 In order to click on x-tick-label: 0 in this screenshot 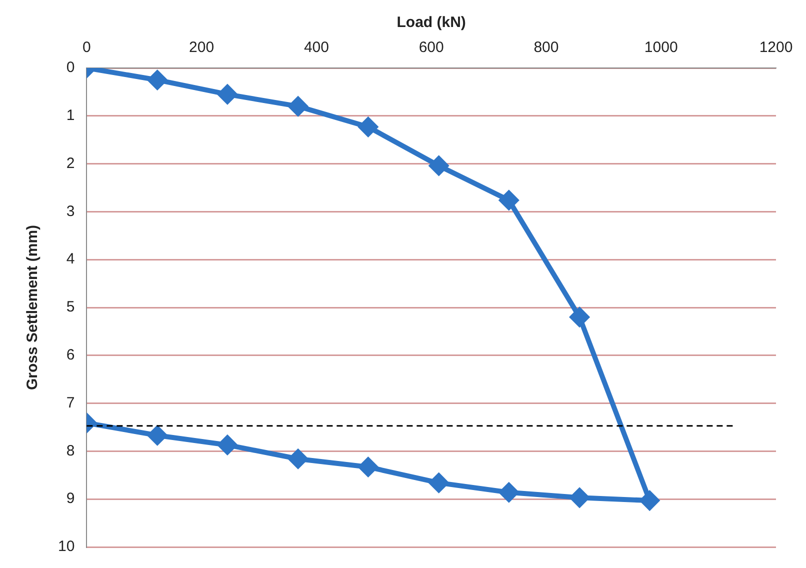, I will do `click(86, 47)`.